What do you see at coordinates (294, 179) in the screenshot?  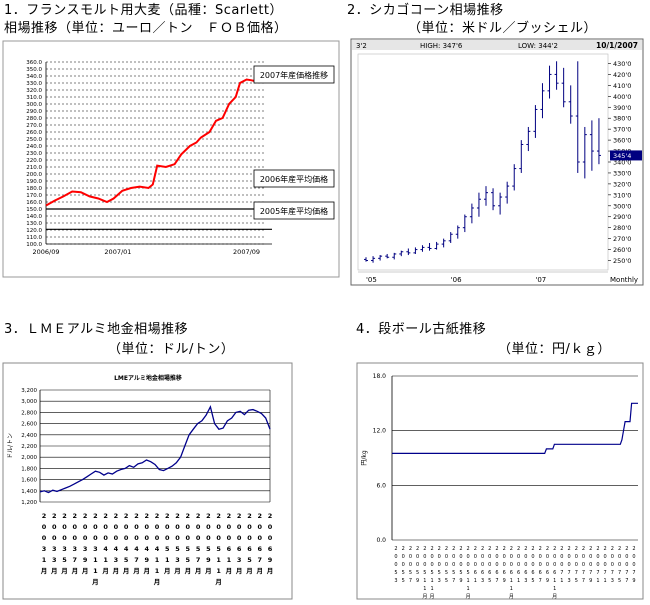 I see `label-2006: 2006年産平均価格` at bounding box center [294, 179].